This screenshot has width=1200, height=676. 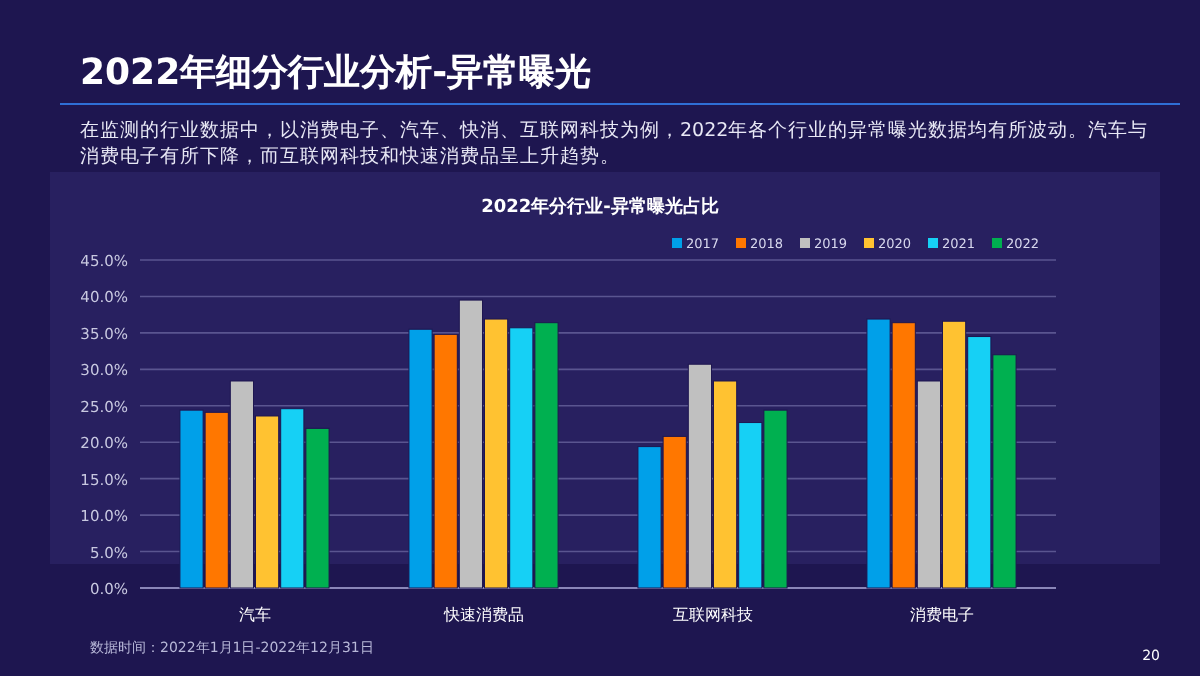 I want to click on chart-subtitle: 在监测的行业数据中，以消费电子、汽车、快消、互联网科技为例，2022年各个行业的异常曝光数据均有所波动。汽车与消费电子有所下降，而互联网科技和快速消费品呈上升趋势。, so click(x=614, y=143).